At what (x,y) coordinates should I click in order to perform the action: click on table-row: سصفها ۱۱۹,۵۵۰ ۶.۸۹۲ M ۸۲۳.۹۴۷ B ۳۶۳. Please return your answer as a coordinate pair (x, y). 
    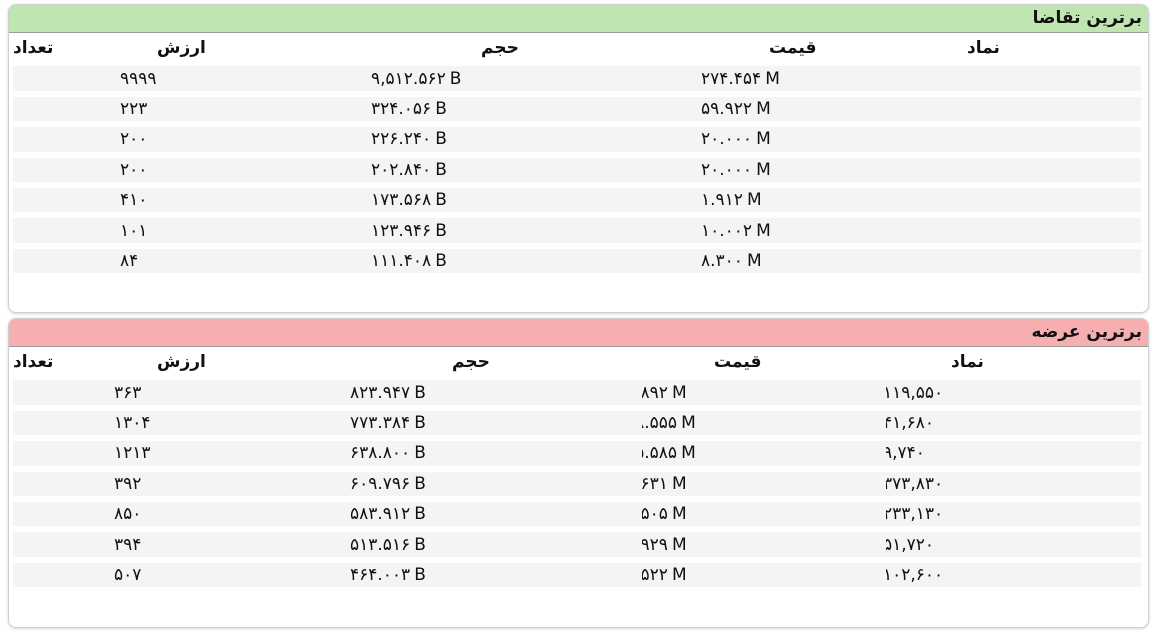
    Looking at the image, I should click on (578, 392).